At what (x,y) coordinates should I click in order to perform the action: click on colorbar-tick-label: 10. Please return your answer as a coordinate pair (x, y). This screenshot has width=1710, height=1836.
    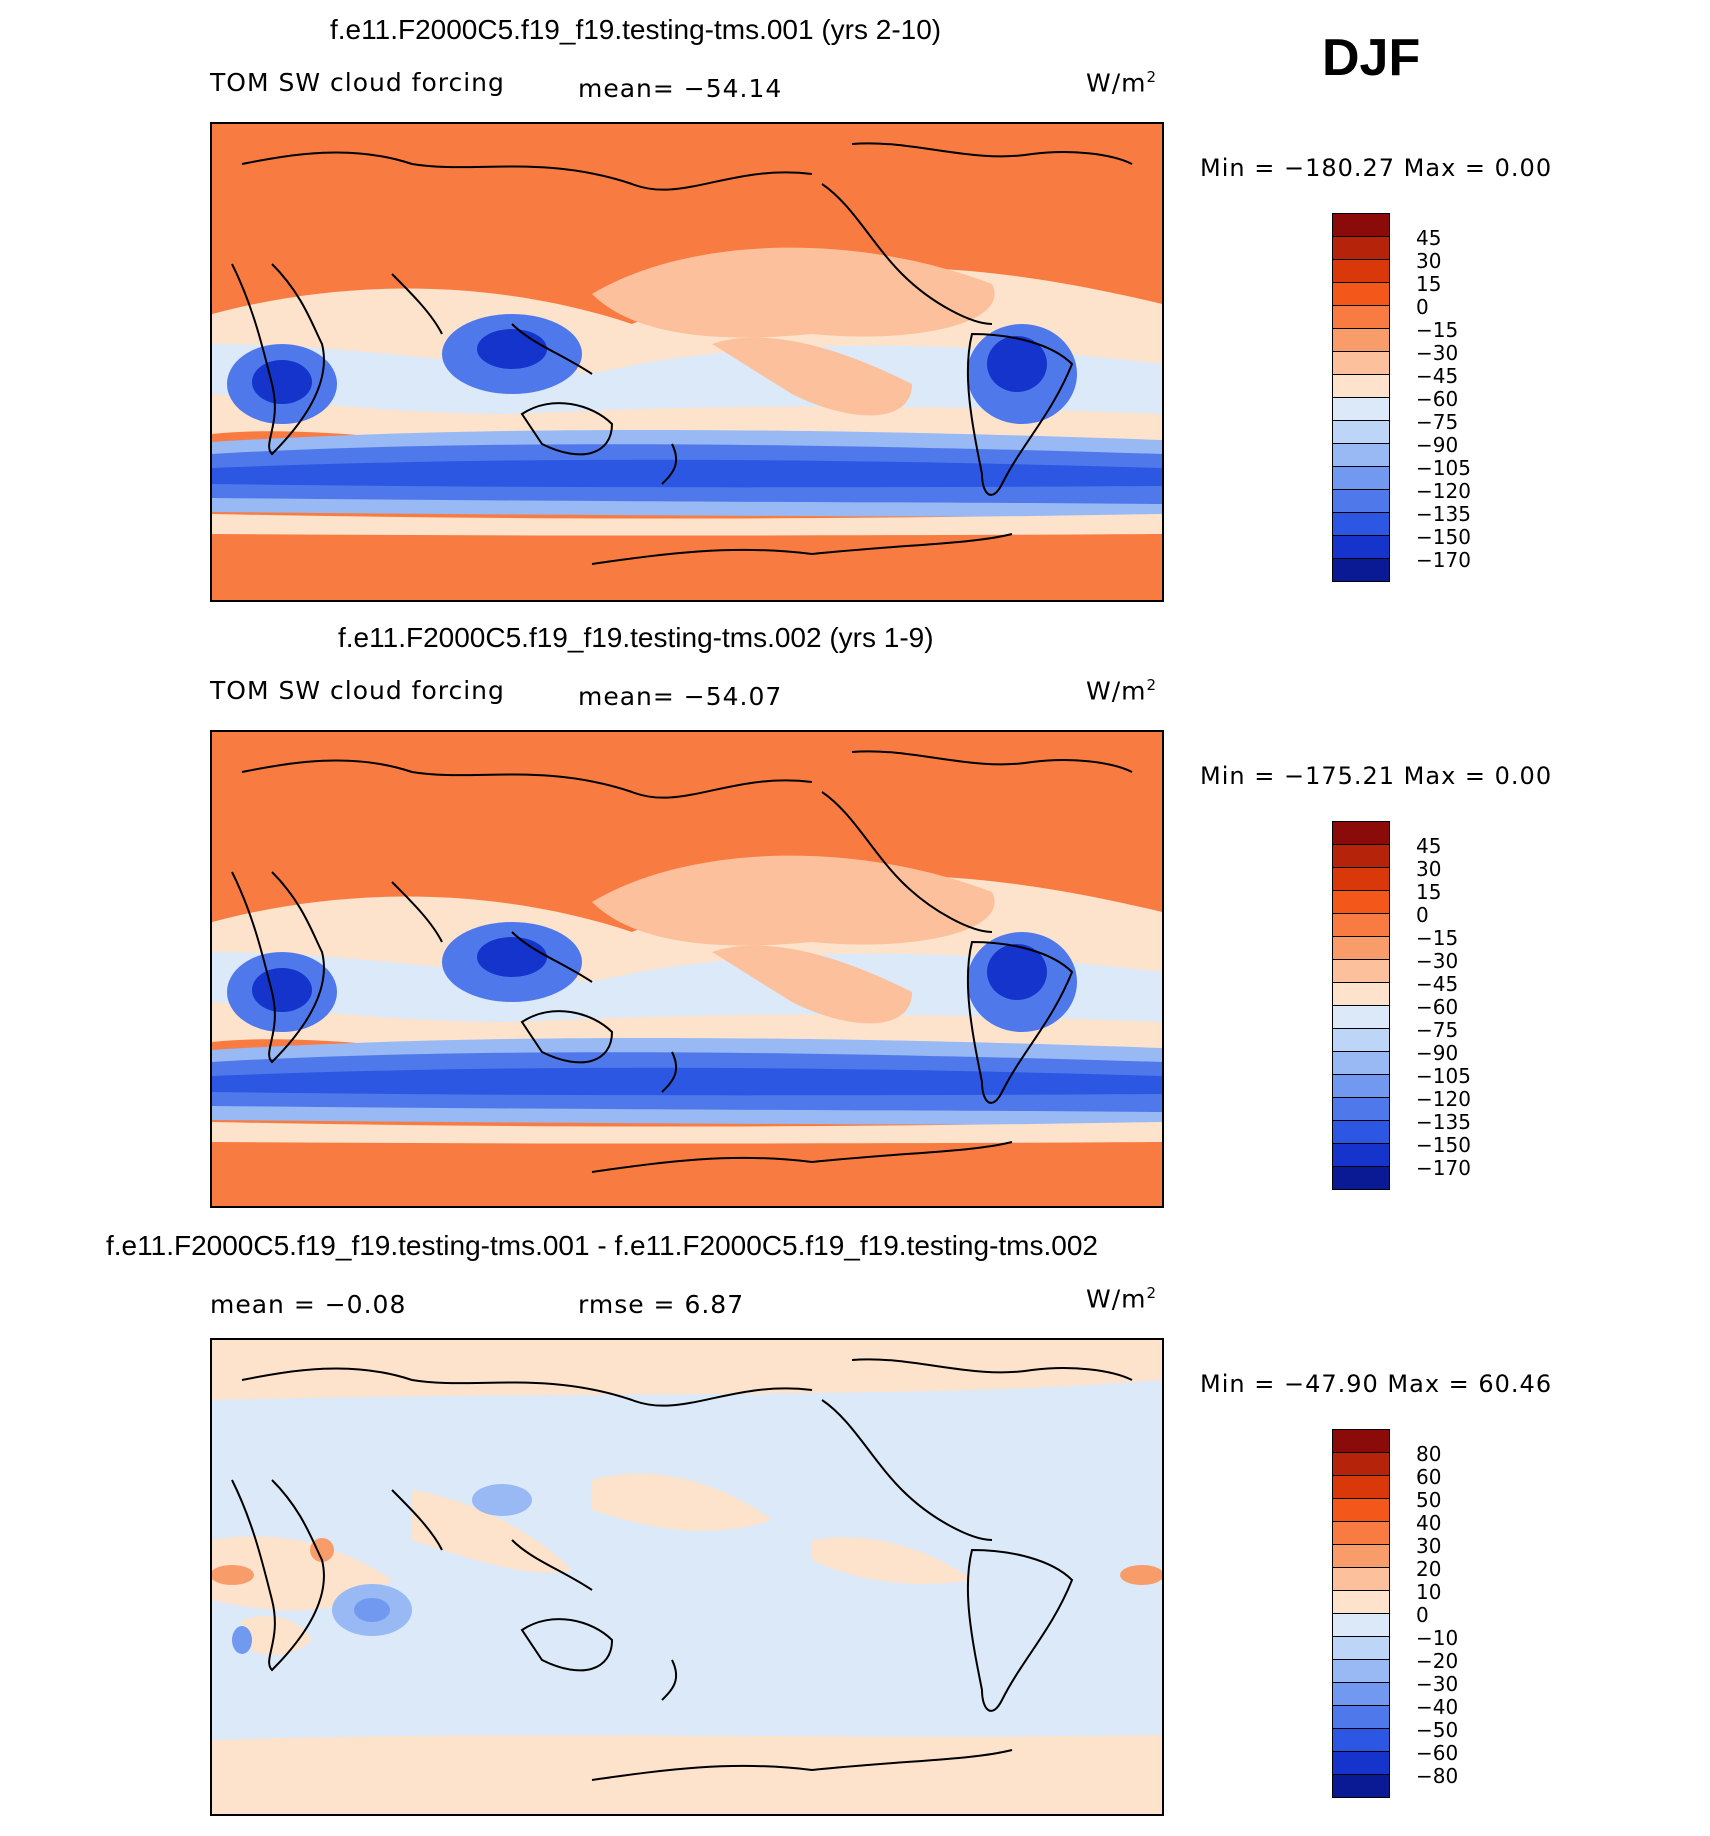
    Looking at the image, I should click on (1429, 1592).